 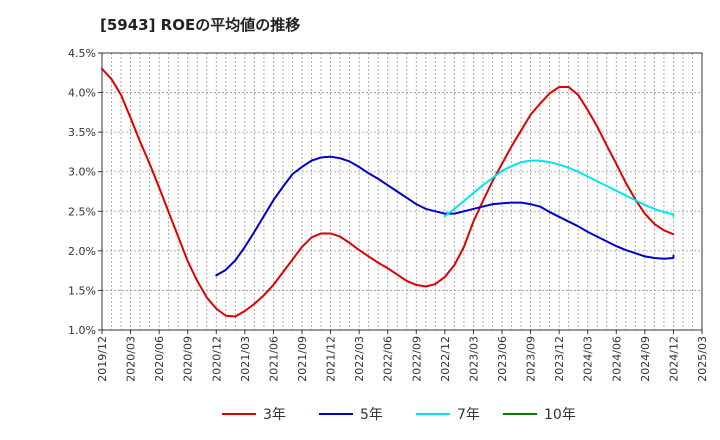 I want to click on x-tick-label: 2020/09, so click(x=188, y=359).